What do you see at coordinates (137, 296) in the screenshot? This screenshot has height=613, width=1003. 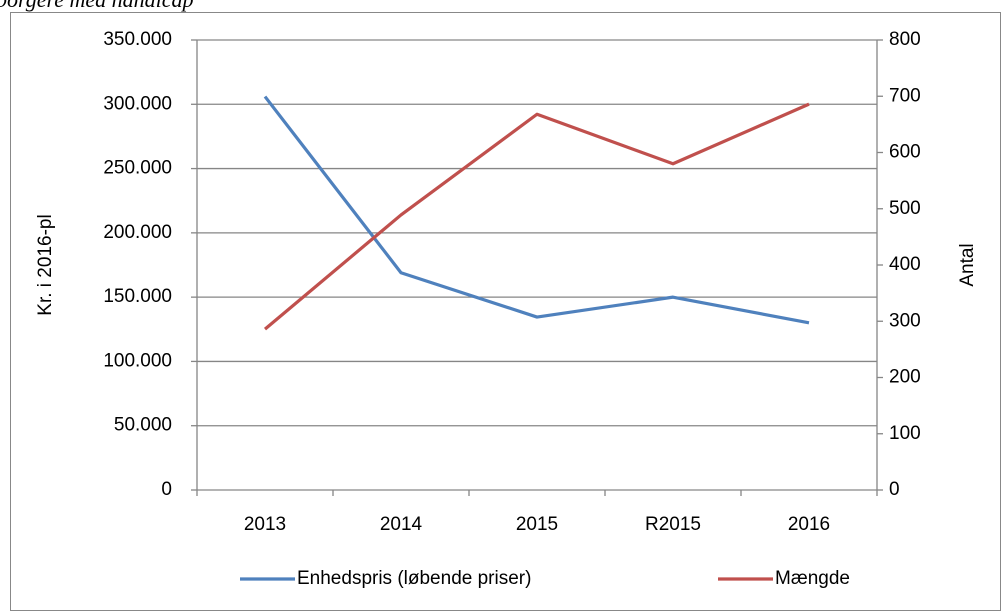 I see `y-tick-label: 150.000` at bounding box center [137, 296].